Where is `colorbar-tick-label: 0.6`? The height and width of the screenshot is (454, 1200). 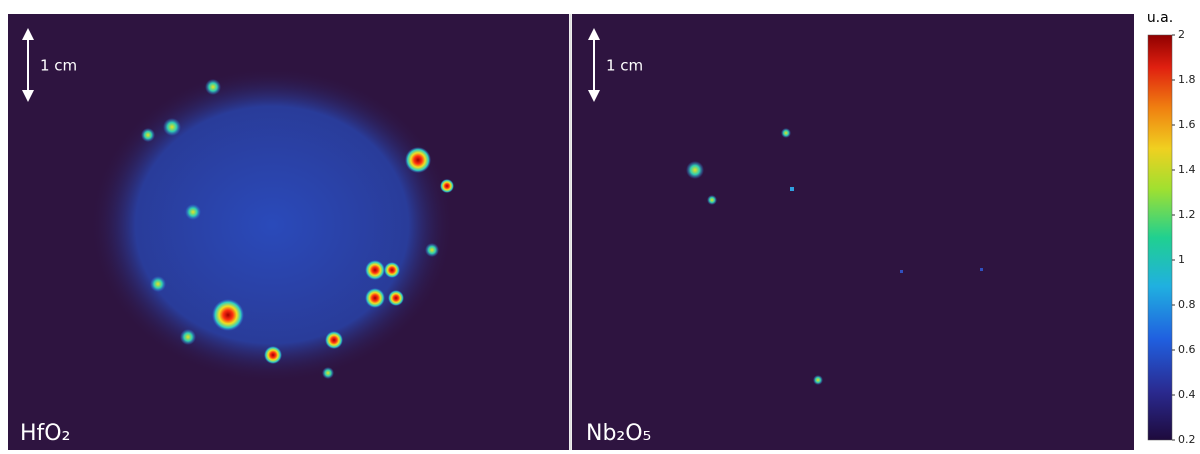 colorbar-tick-label: 0.6 is located at coordinates (1187, 349).